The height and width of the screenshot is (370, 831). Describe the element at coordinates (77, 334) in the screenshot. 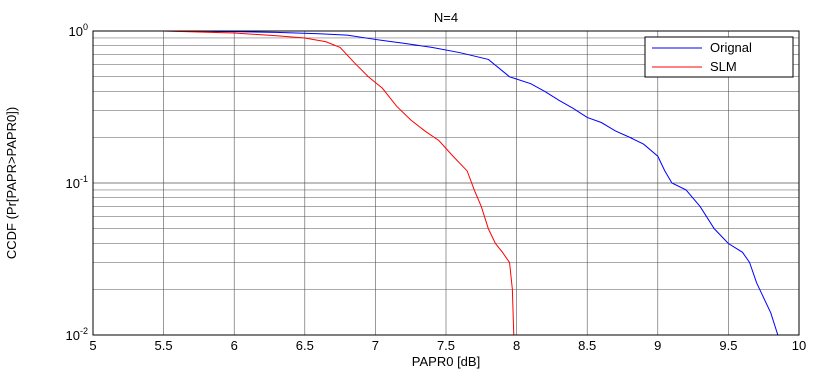

I see `y-tick-label: 10⁻²` at that location.